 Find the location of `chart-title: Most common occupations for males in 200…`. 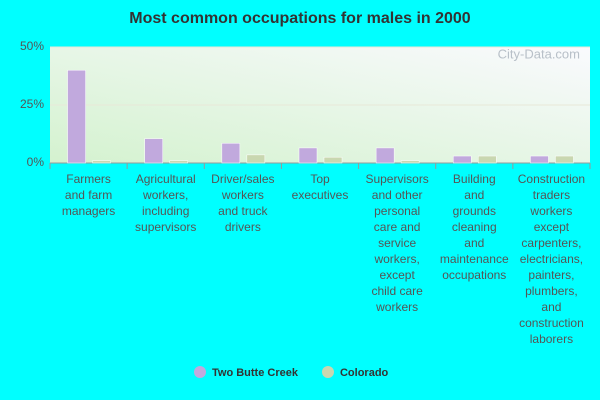

chart-title: Most common occupations for males in 200… is located at coordinates (300, 18).